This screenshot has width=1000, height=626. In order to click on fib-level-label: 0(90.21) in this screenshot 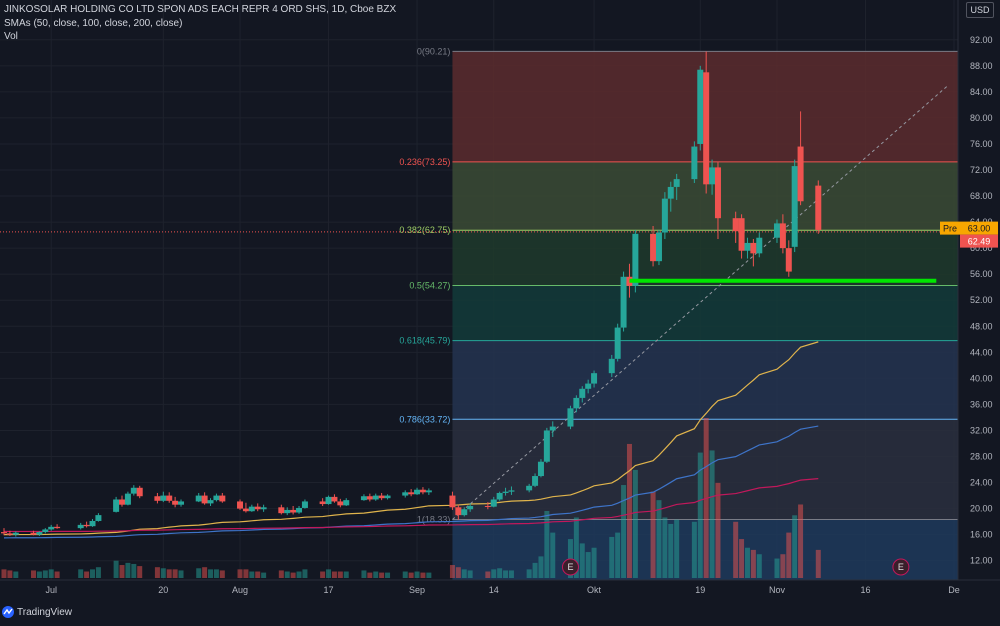, I will do `click(434, 51)`.